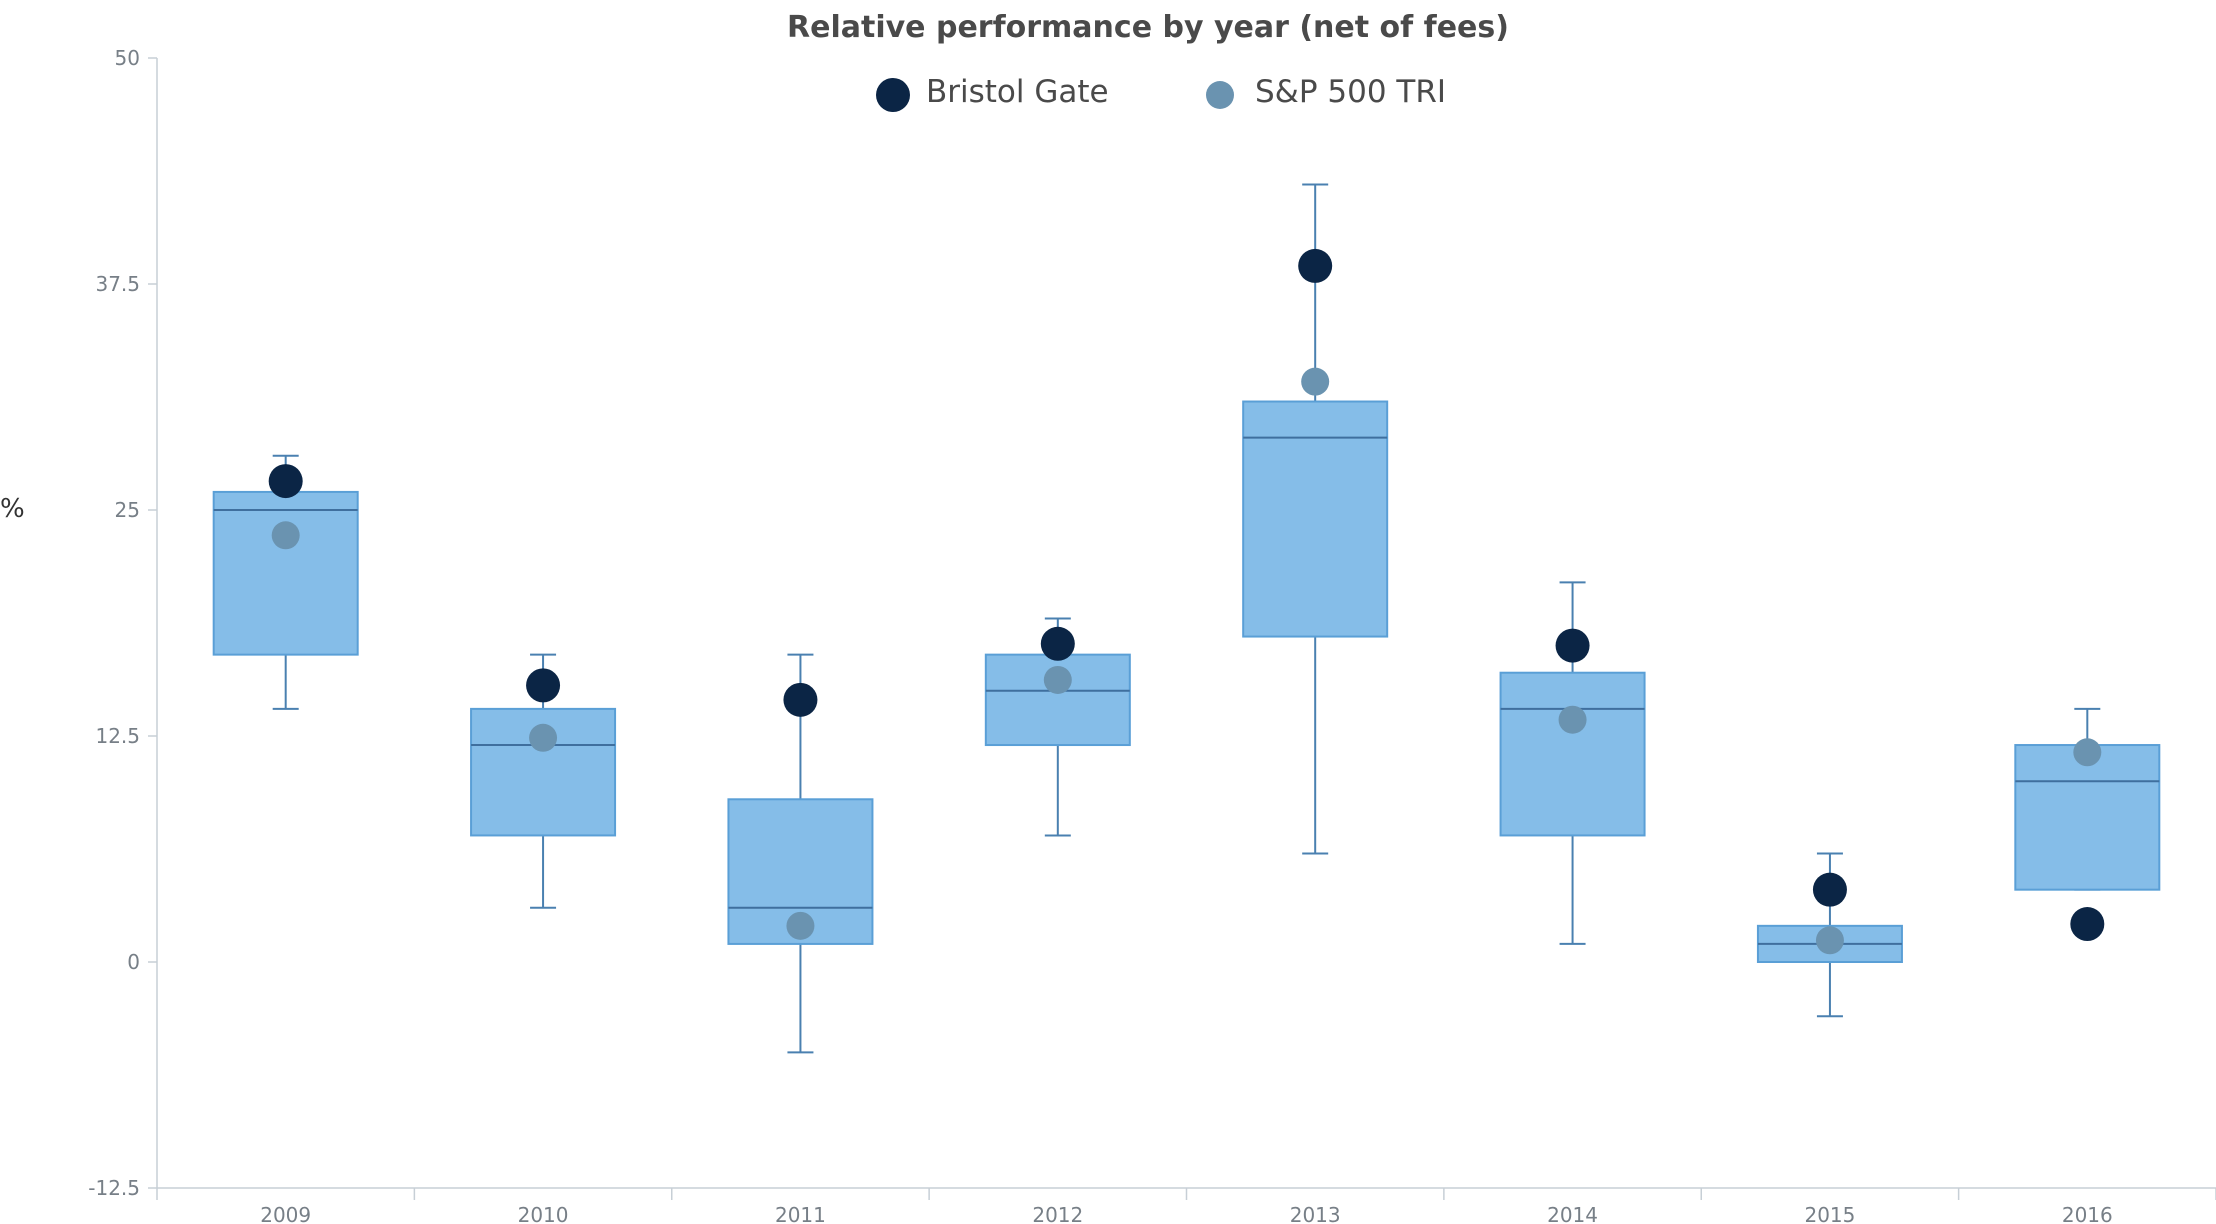 This screenshot has height=1224, width=2216. Describe the element at coordinates (1220, 95) in the screenshot. I see `legend-marker-sp500-tri` at that location.